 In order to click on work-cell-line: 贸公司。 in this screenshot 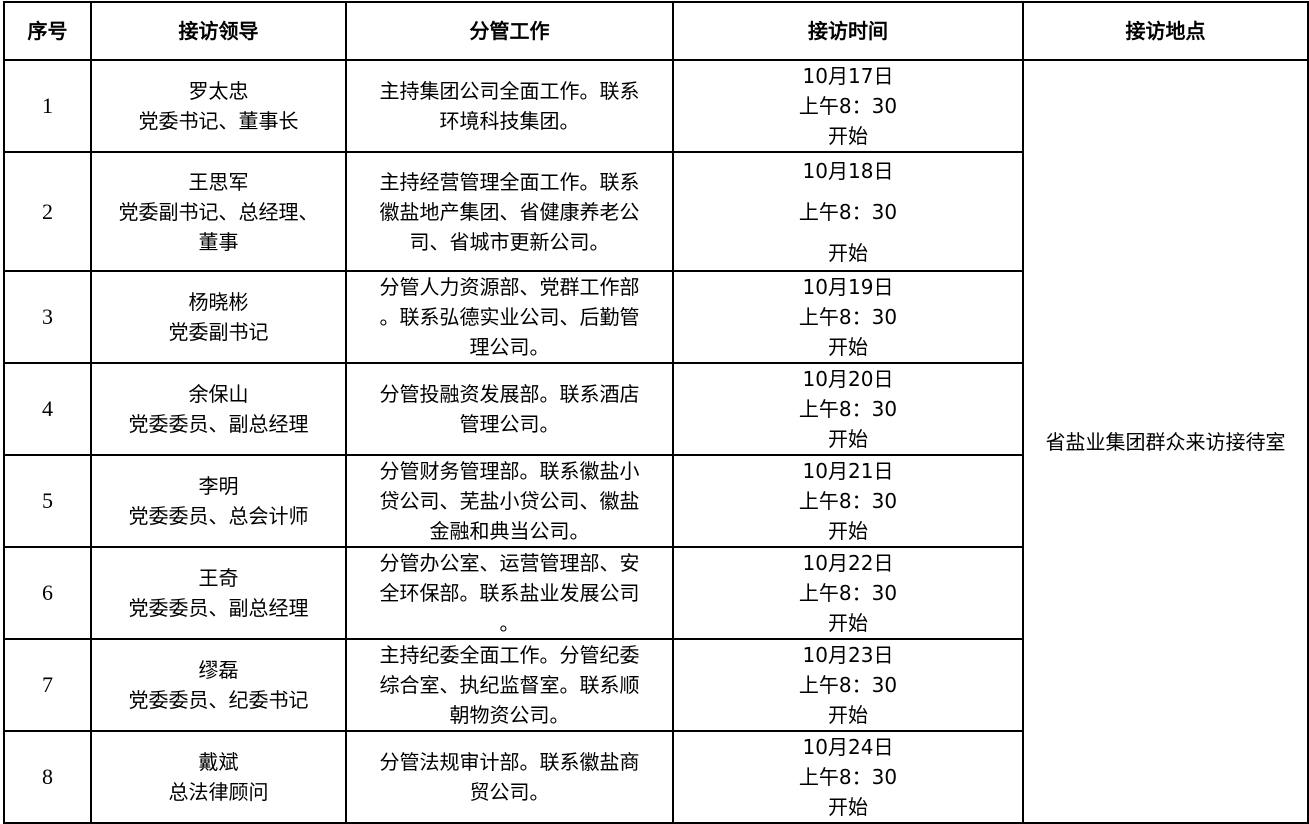, I will do `click(509, 792)`.